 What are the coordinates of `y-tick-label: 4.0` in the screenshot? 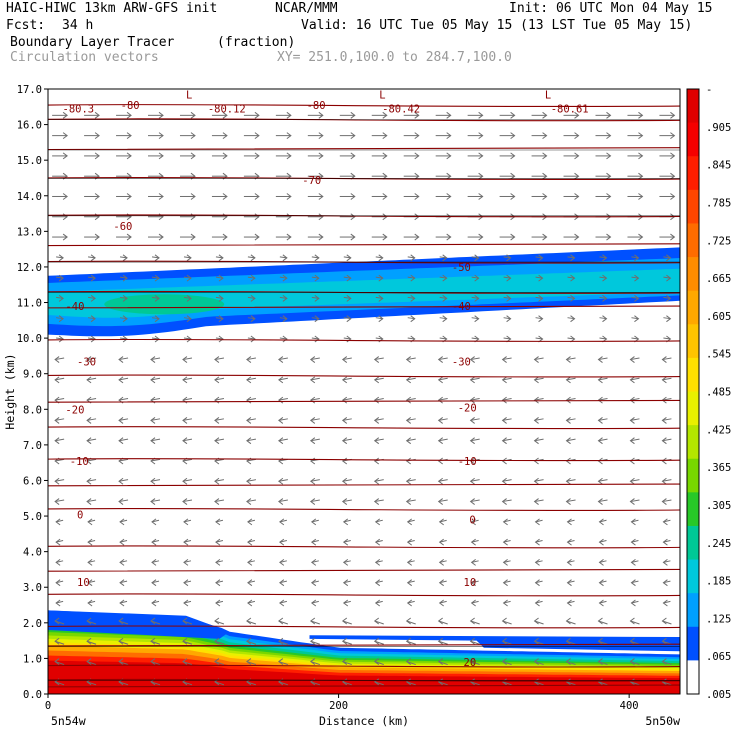 It's located at (32, 553).